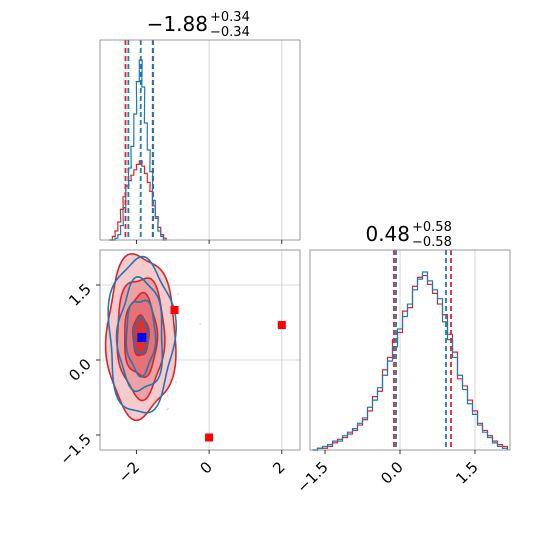 The height and width of the screenshot is (550, 550). What do you see at coordinates (80, 370) in the screenshot?
I see `joint-ytick-label: 0.0` at bounding box center [80, 370].